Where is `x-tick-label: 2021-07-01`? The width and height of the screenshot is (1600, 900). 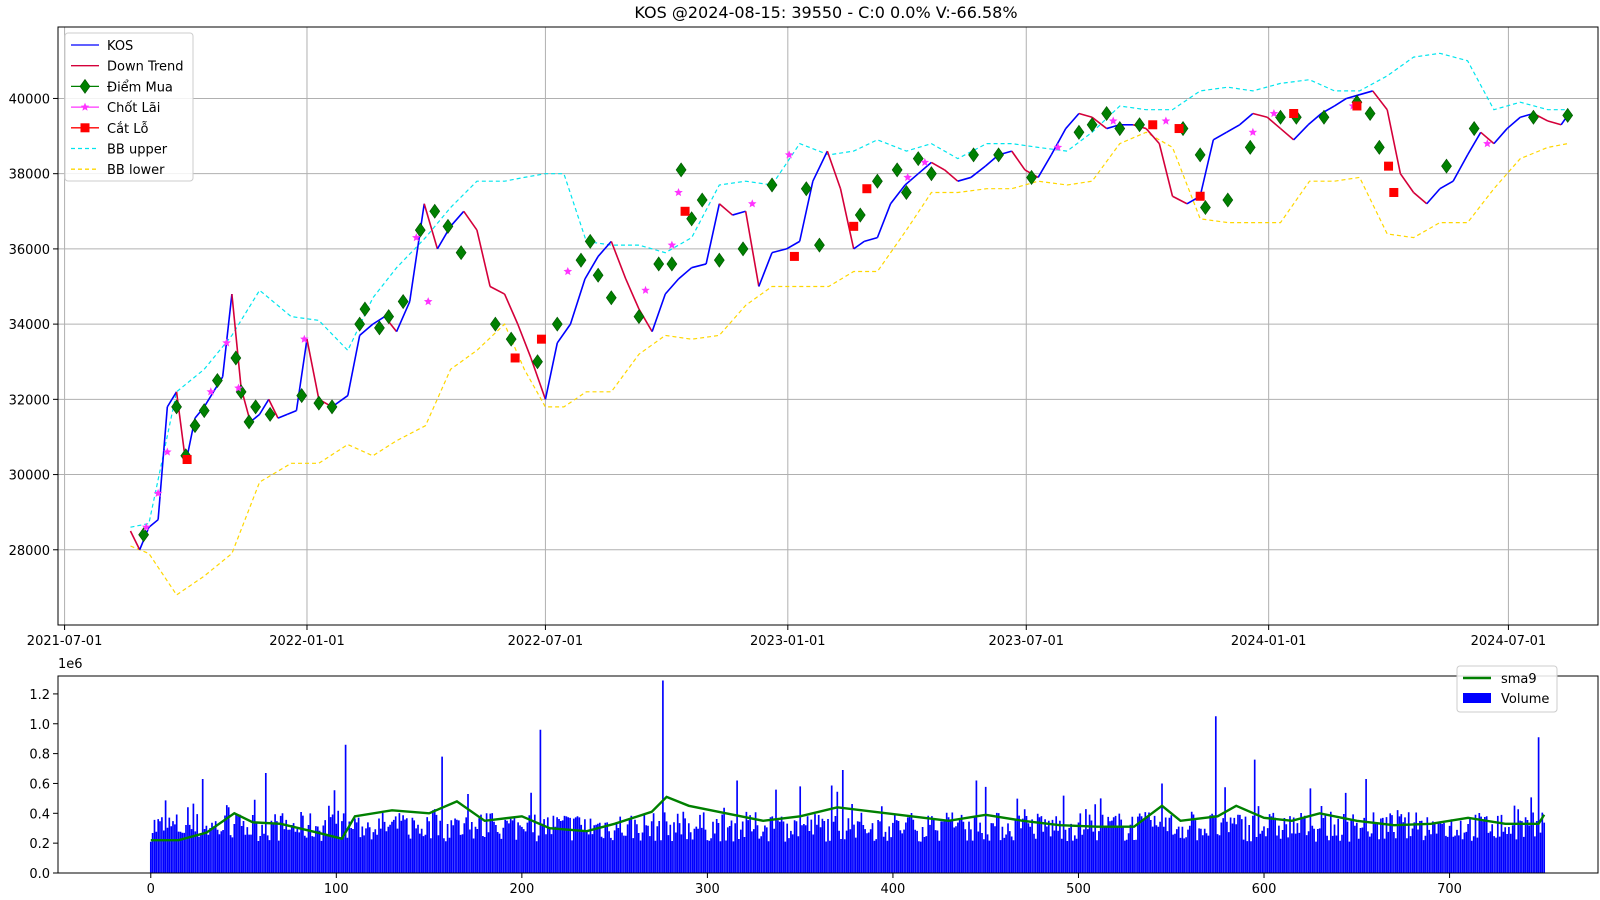 x-tick-label: 2021-07-01 is located at coordinates (65, 641).